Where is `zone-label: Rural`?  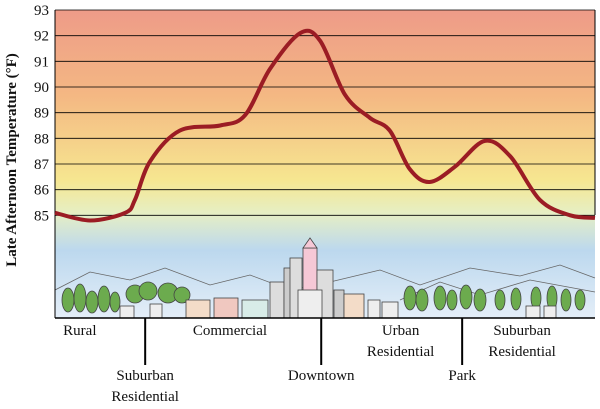 zone-label: Rural is located at coordinates (79, 331).